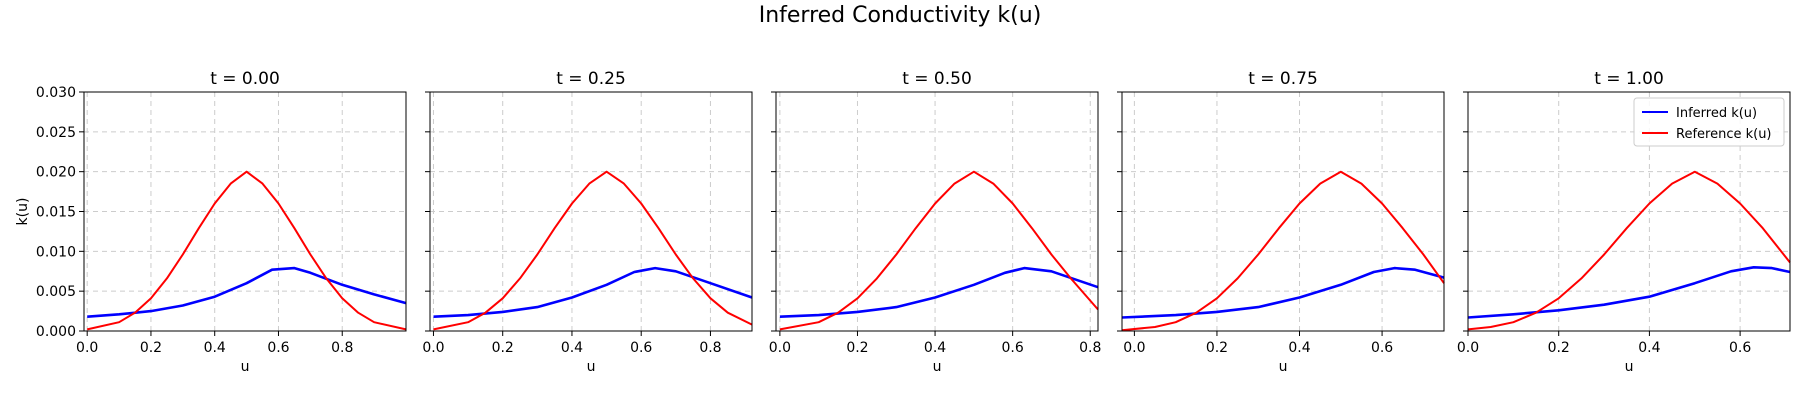 This screenshot has width=1800, height=400. Describe the element at coordinates (1709, 122) in the screenshot. I see `legend-box` at that location.